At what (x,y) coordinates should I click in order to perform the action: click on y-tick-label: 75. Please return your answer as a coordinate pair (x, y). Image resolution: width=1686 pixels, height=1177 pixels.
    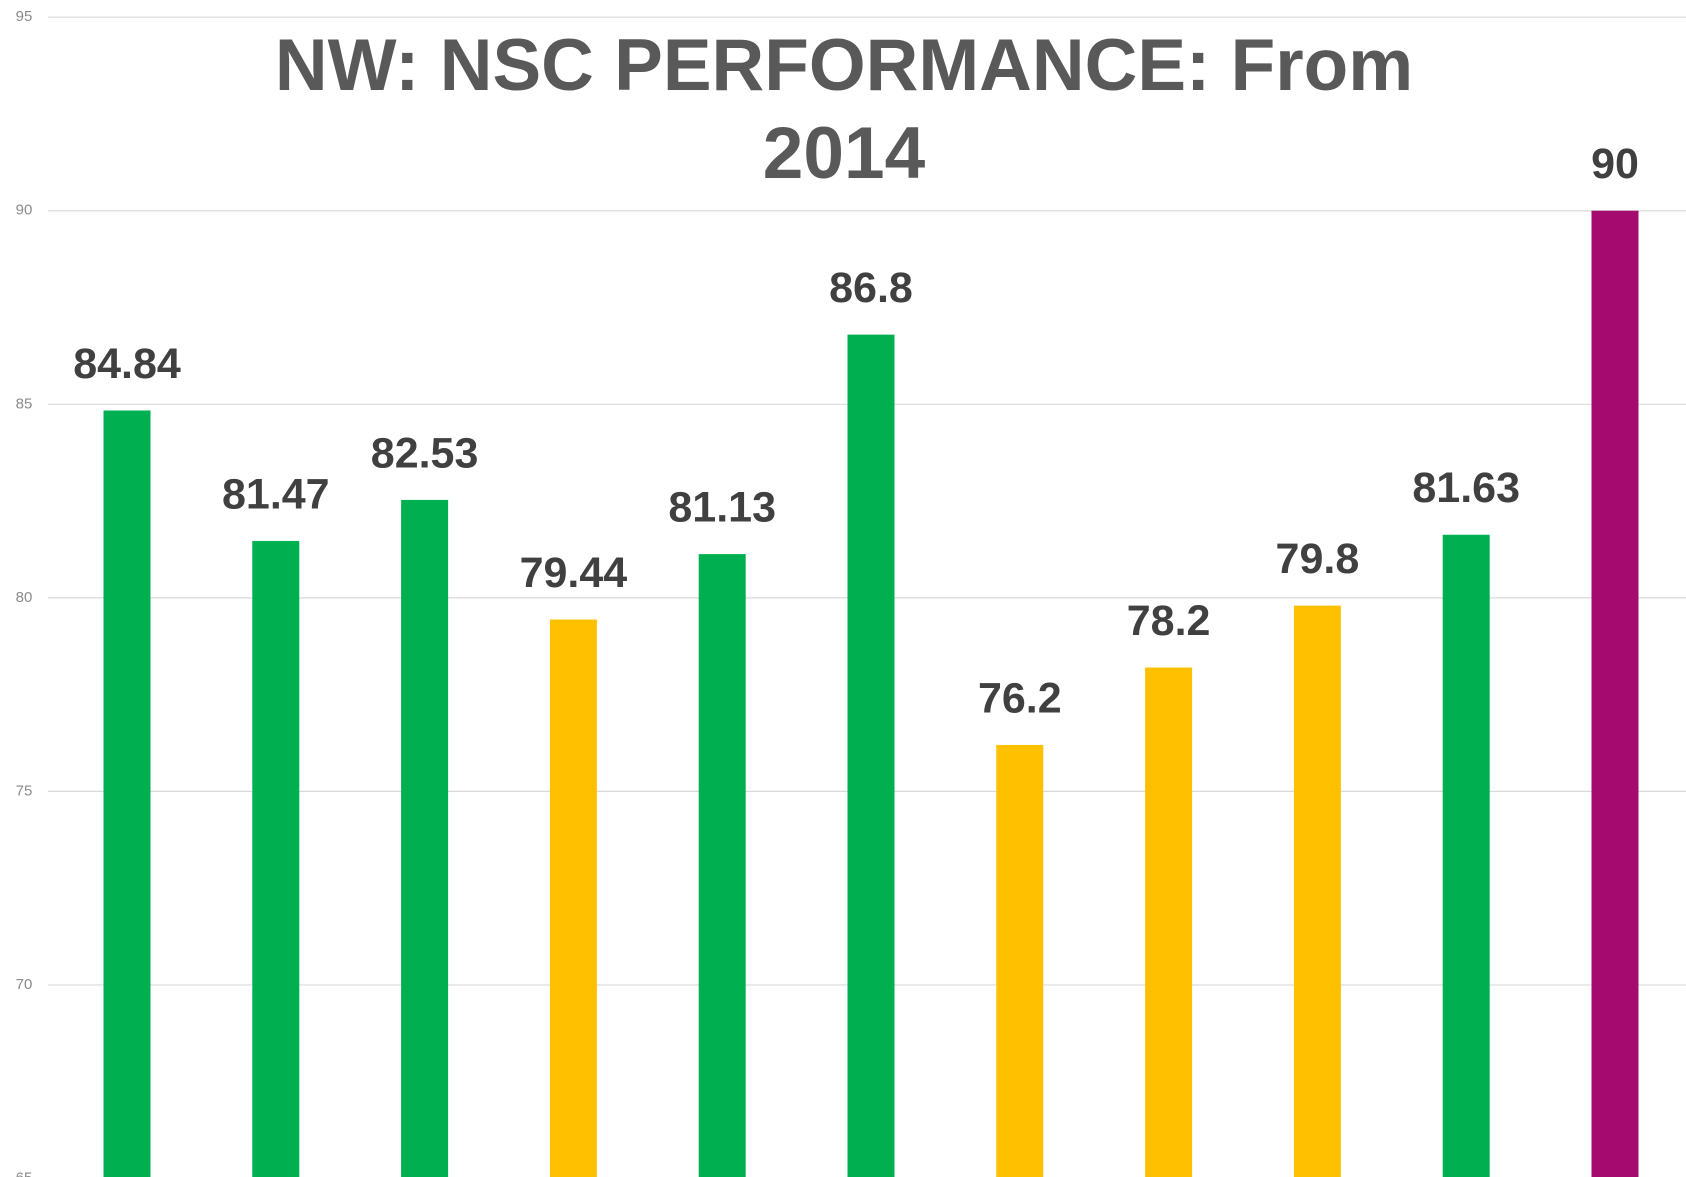
    Looking at the image, I should click on (24, 790).